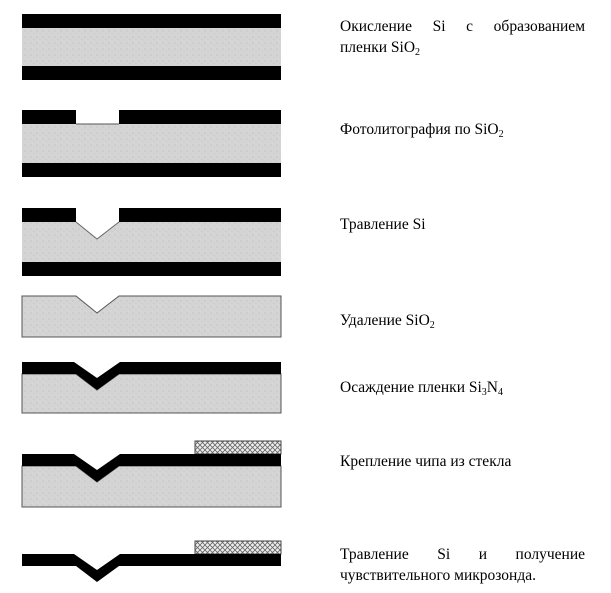 The width and height of the screenshot is (611, 593). Describe the element at coordinates (383, 224) in the screenshot. I see `label-si-etch: Травление Si` at that location.